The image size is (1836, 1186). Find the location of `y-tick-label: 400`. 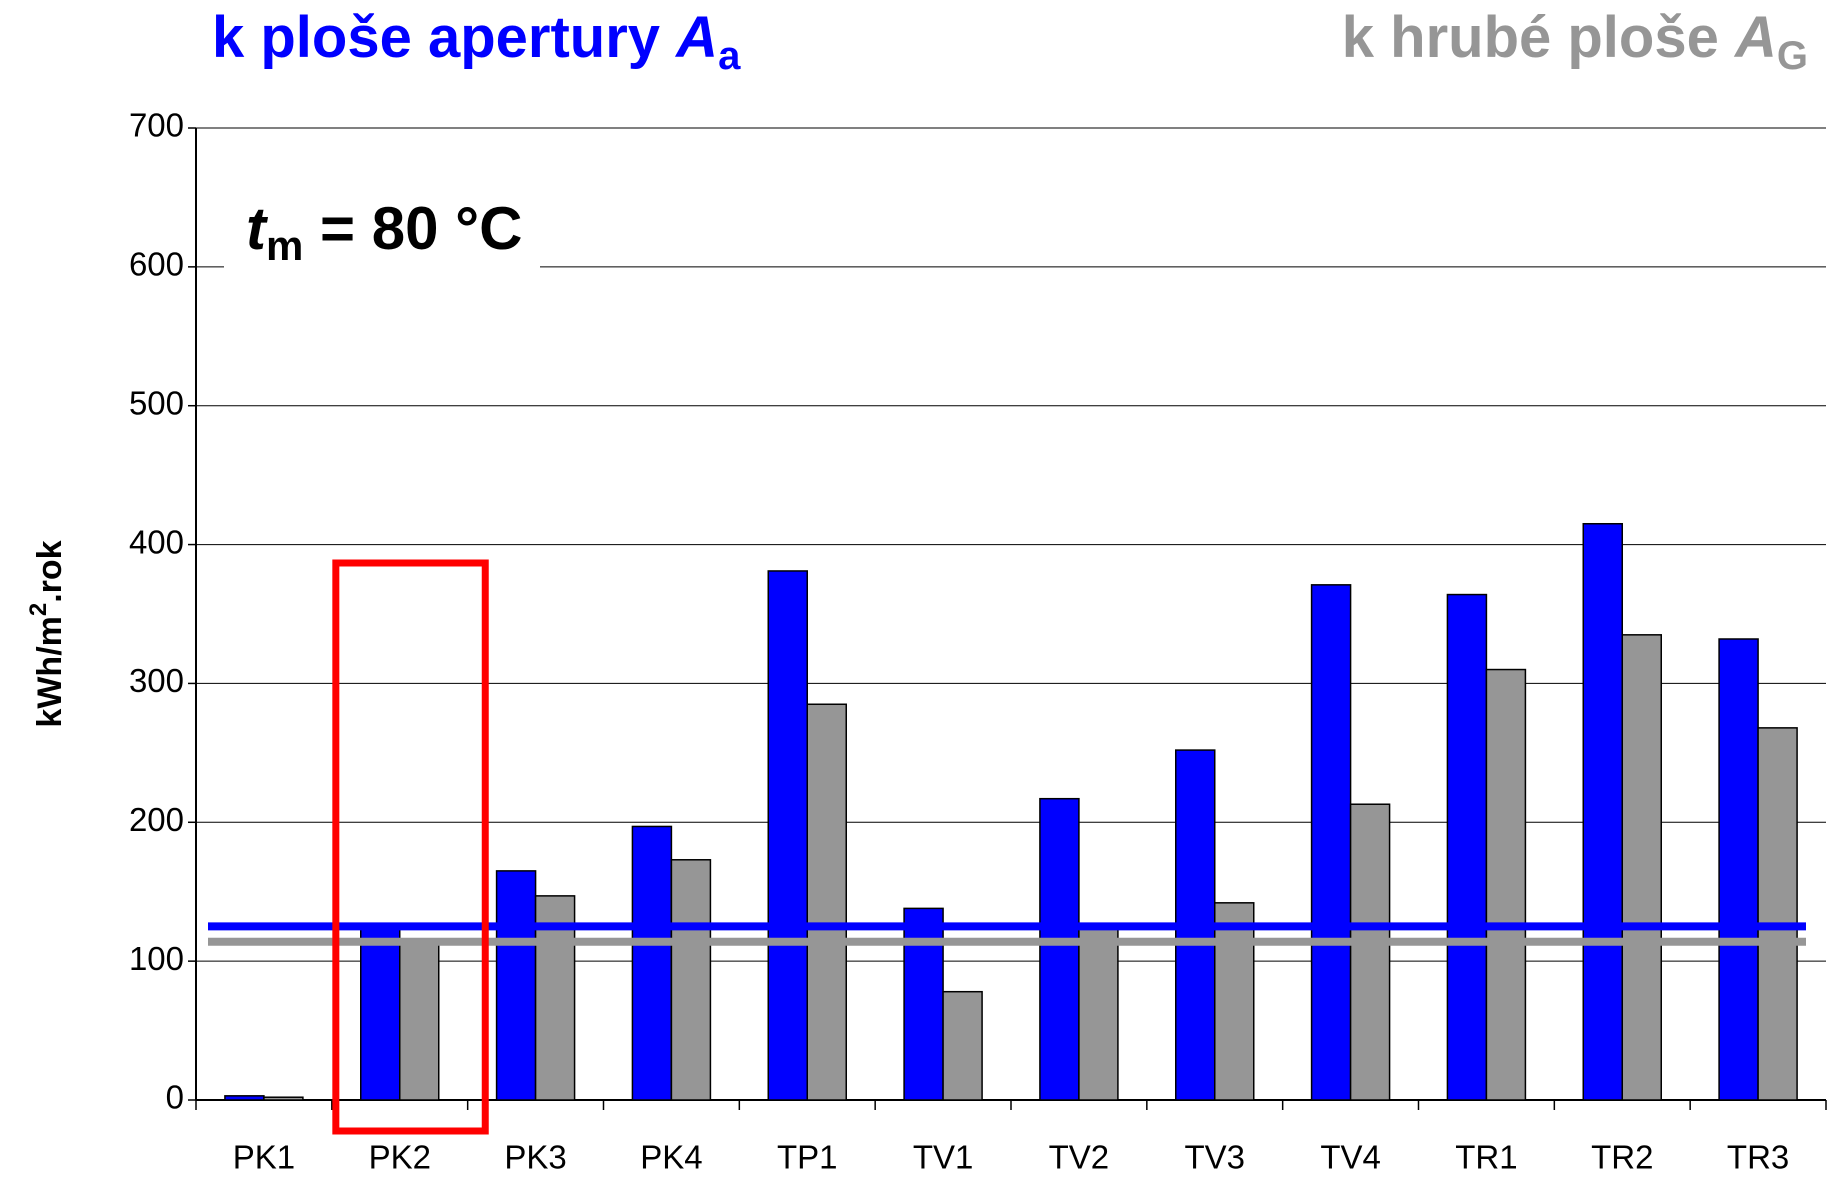

y-tick-label: 400 is located at coordinates (156, 541).